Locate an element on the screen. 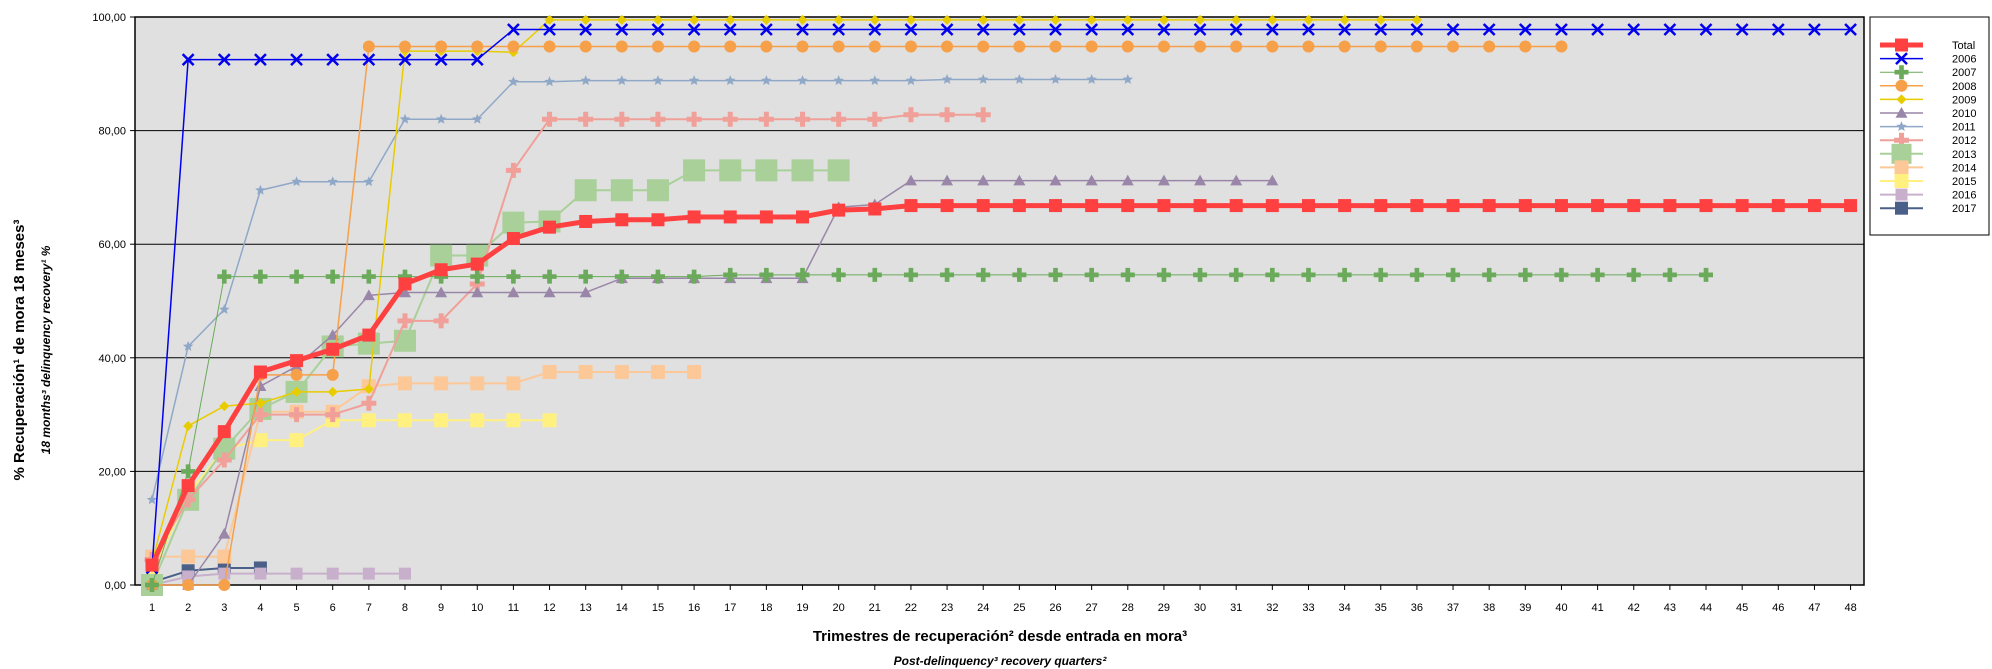  legend-entry-2016: 2016 is located at coordinates (1928, 195).